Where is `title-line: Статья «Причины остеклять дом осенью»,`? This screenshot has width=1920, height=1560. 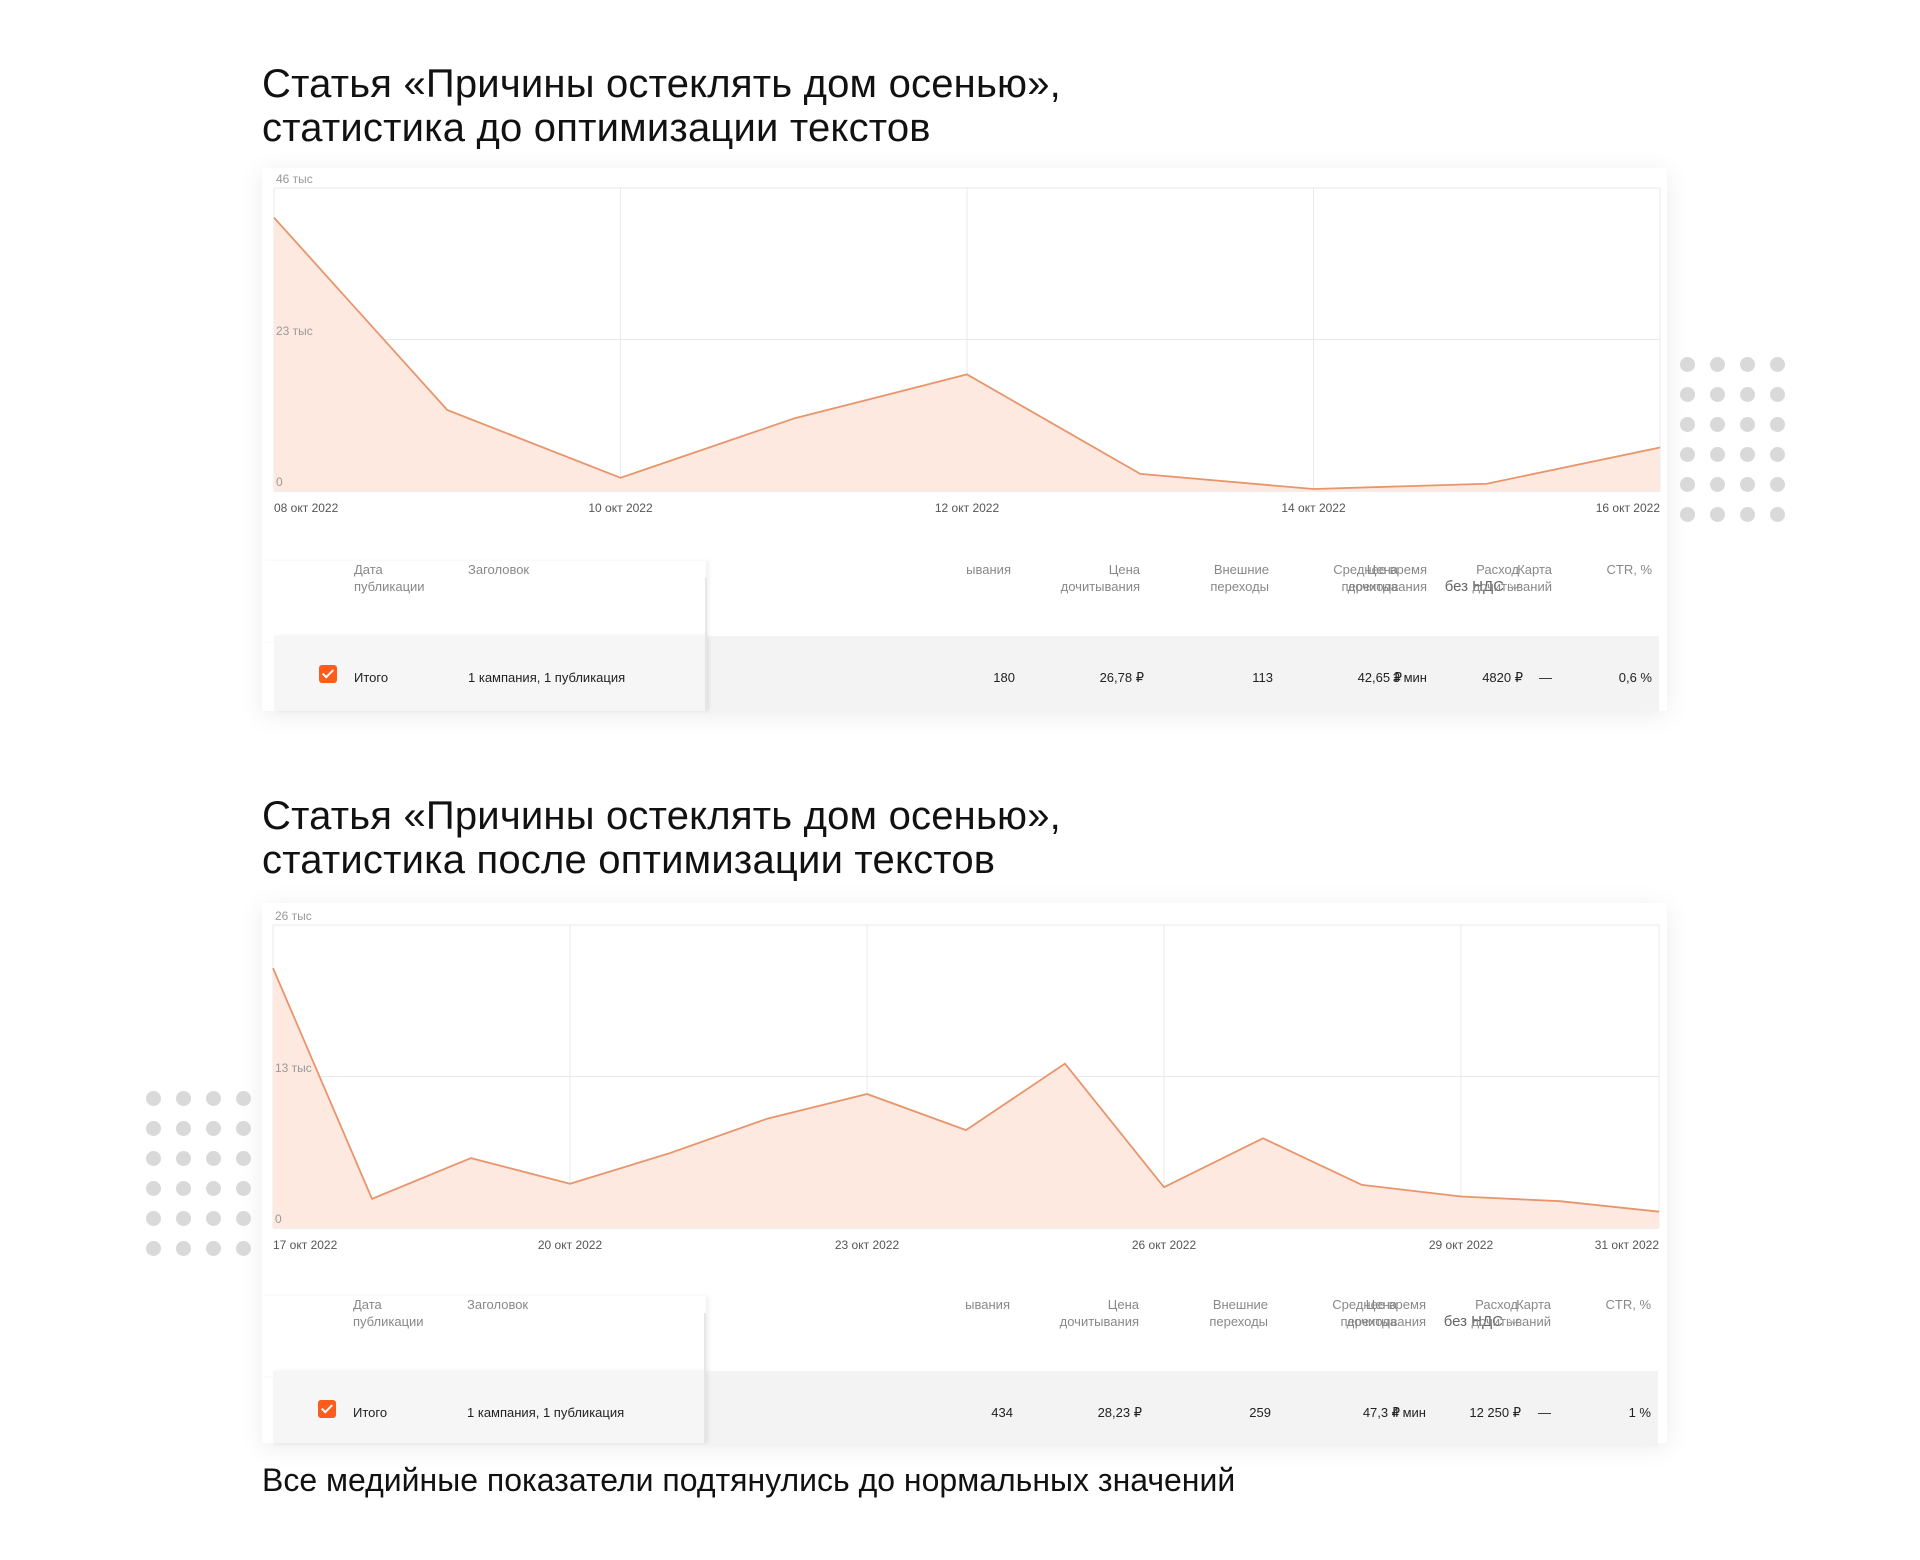
title-line: Статья «Причины остеклять дом осенью», is located at coordinates (661, 84).